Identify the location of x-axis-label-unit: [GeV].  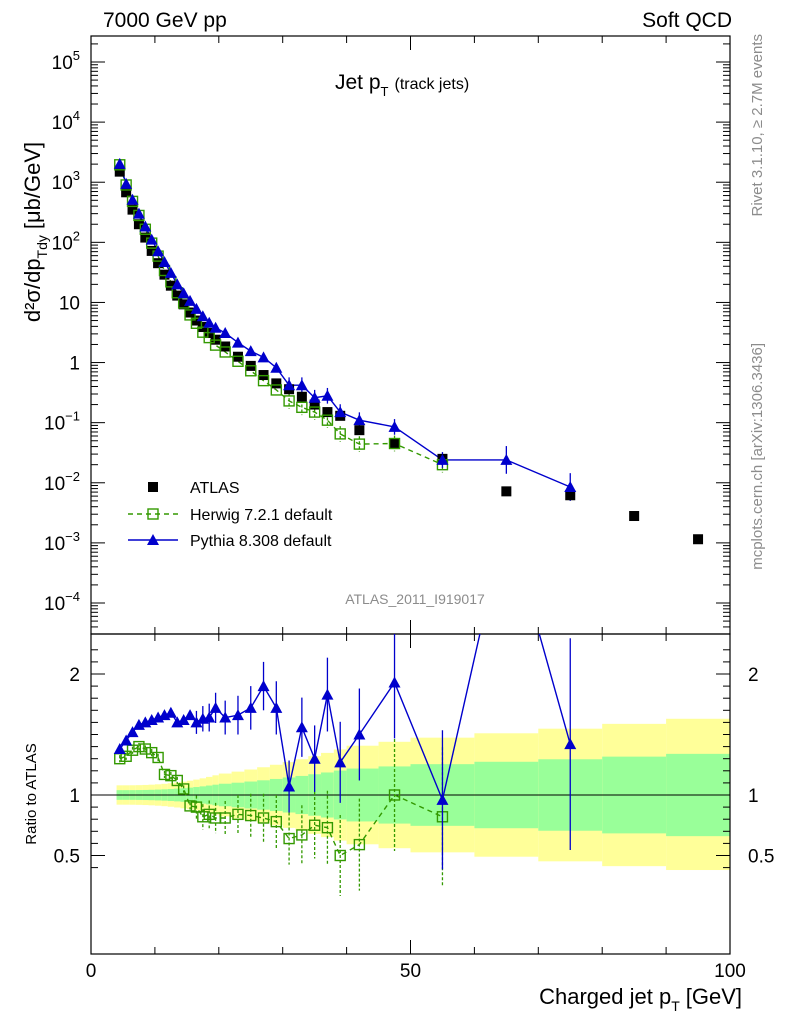
(714, 996).